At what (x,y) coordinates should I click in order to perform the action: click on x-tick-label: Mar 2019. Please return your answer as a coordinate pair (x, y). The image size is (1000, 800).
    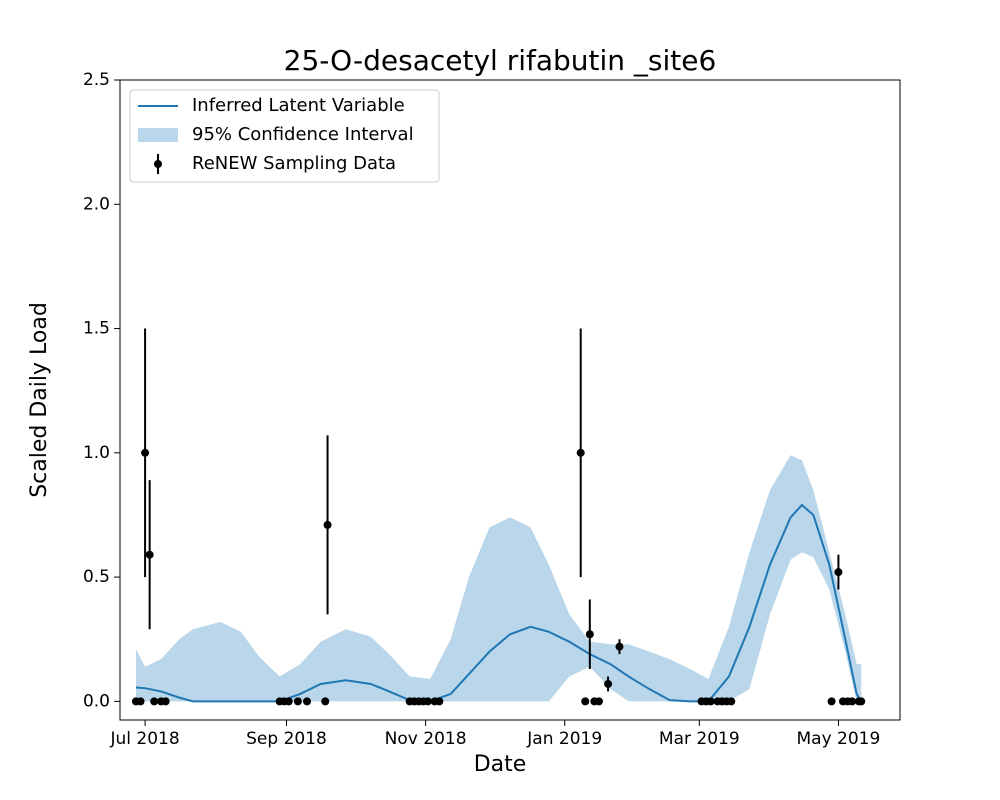
    Looking at the image, I should click on (699, 739).